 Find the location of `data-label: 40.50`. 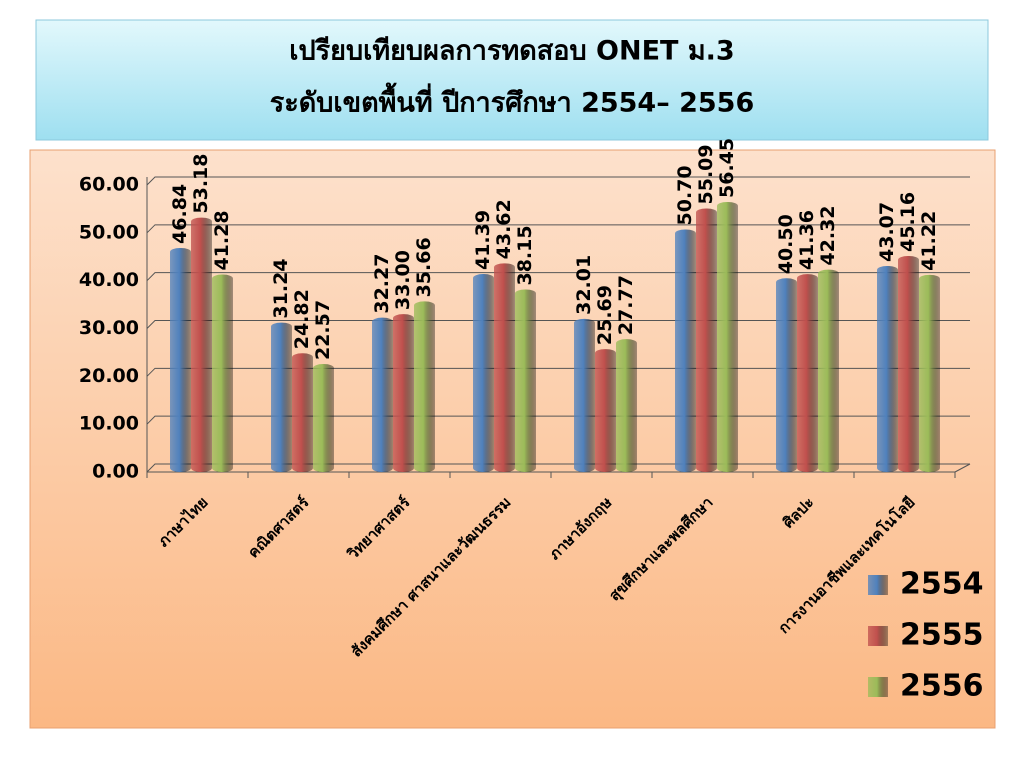

data-label: 40.50 is located at coordinates (786, 244).